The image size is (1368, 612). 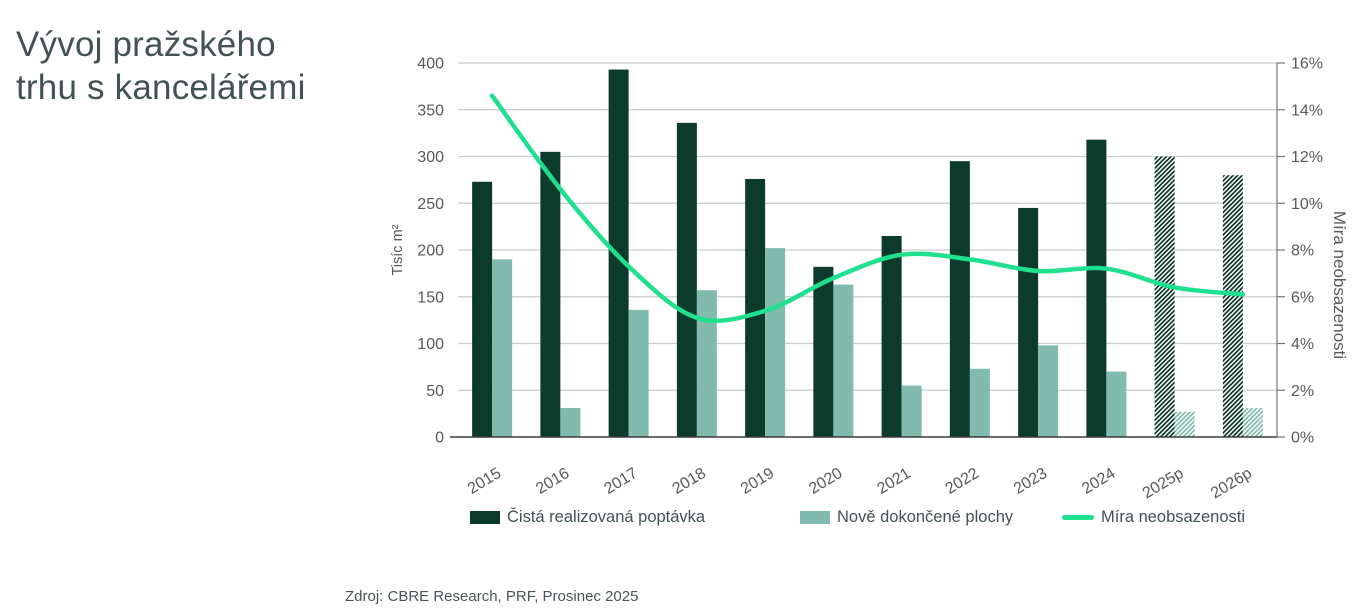 What do you see at coordinates (430, 110) in the screenshot?
I see `left-axis-tick: 350` at bounding box center [430, 110].